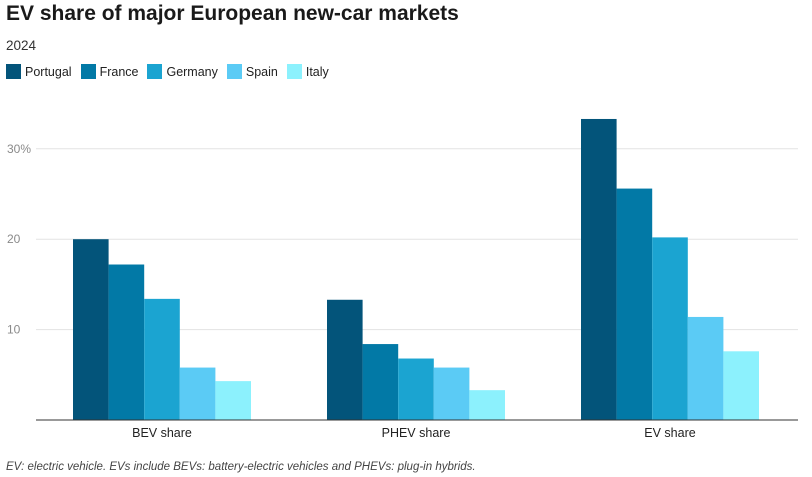 The image size is (812, 477). Describe the element at coordinates (19, 149) in the screenshot. I see `y-tick-label: 30%` at that location.